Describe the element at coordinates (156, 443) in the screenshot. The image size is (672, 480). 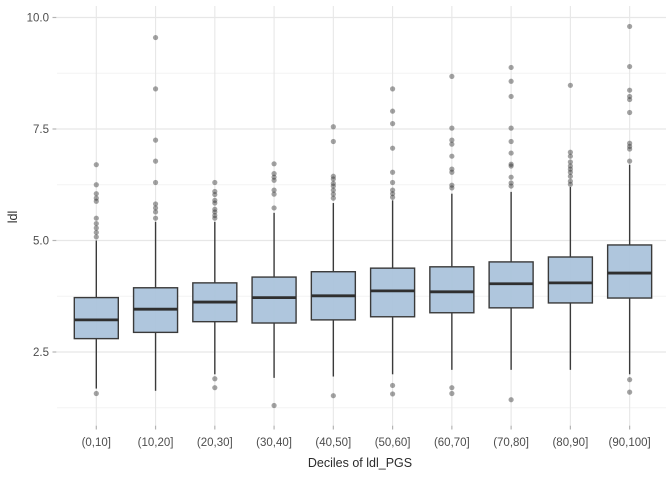
I see `x-tick-label: (10,20]` at that location.